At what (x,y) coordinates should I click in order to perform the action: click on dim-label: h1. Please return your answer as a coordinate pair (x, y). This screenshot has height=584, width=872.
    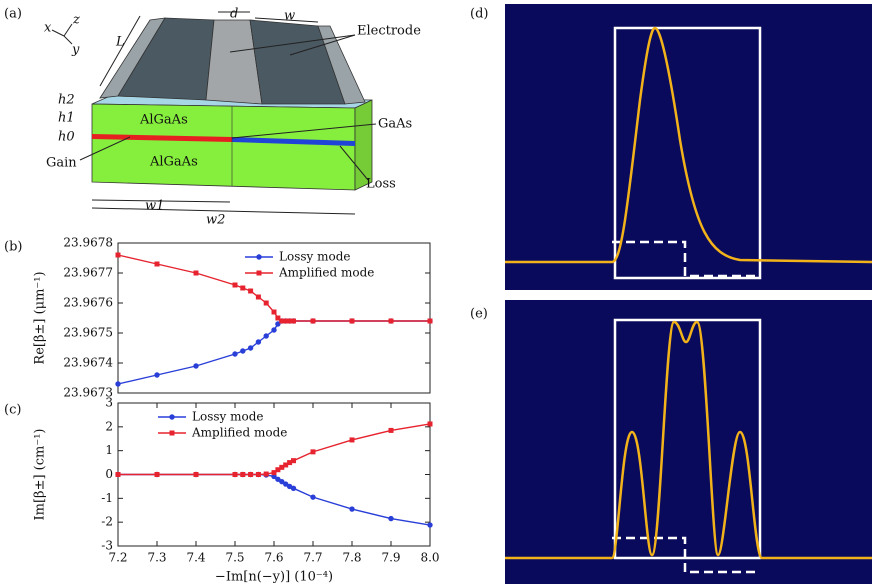
    Looking at the image, I should click on (66, 118).